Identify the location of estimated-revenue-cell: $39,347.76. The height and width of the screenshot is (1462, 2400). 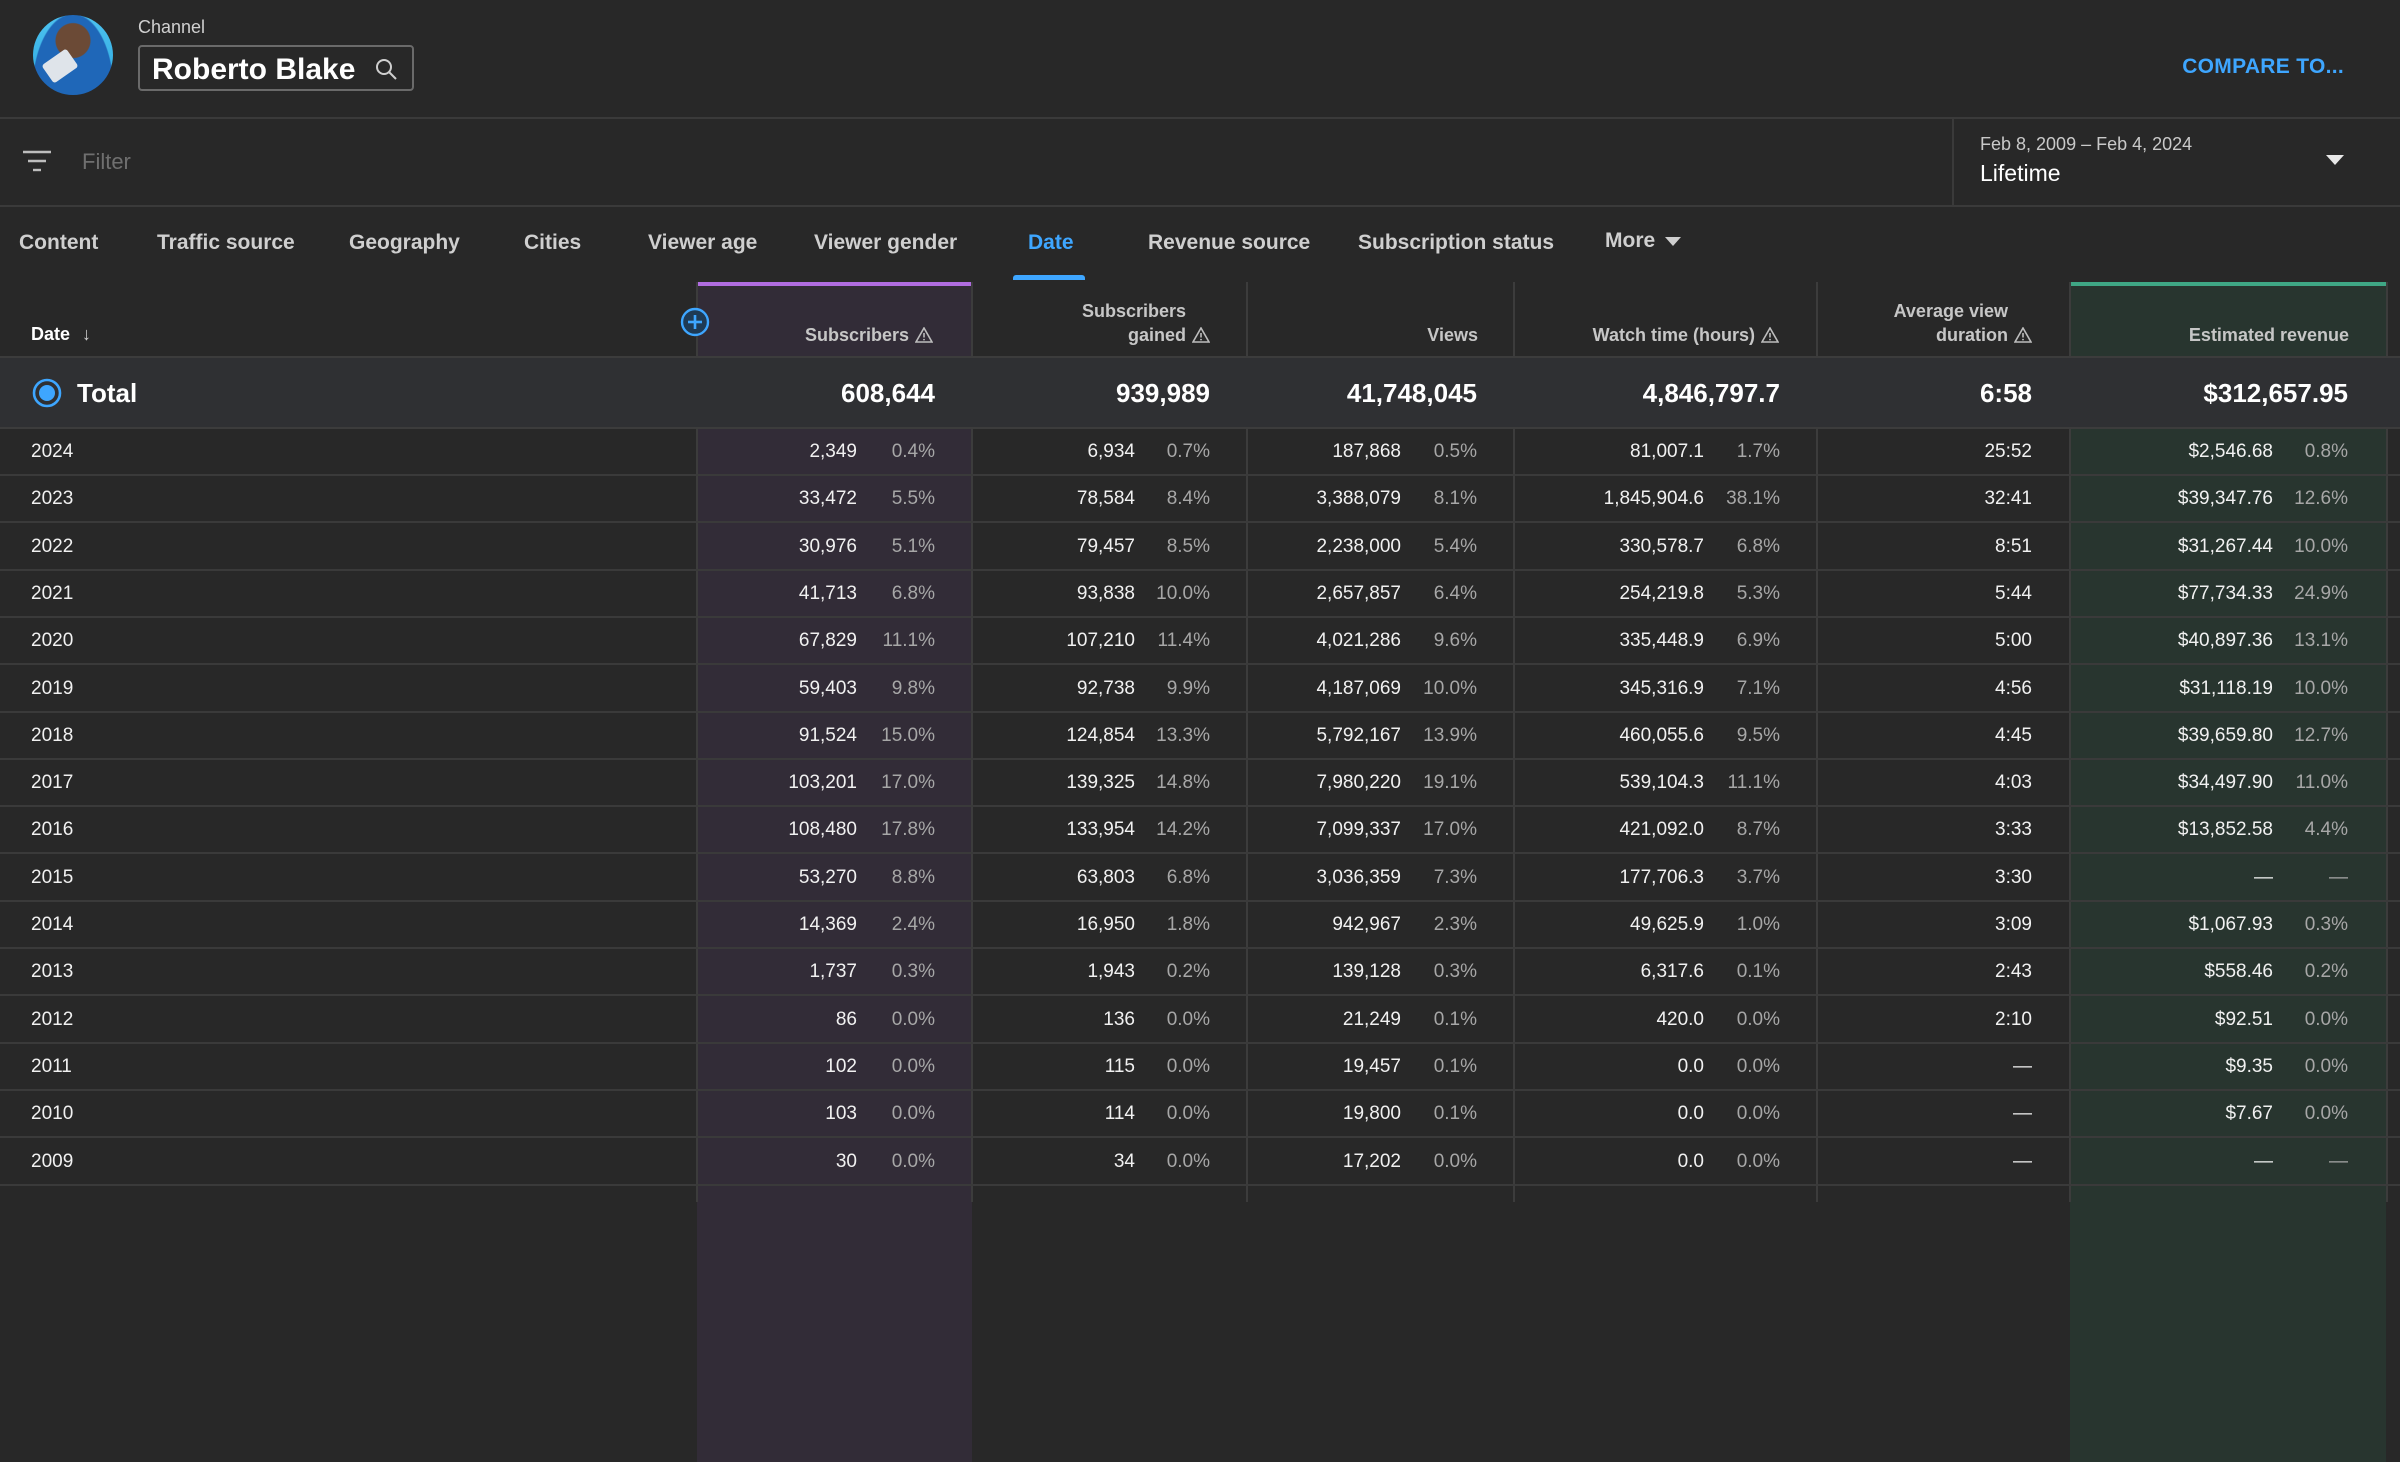
(2225, 499).